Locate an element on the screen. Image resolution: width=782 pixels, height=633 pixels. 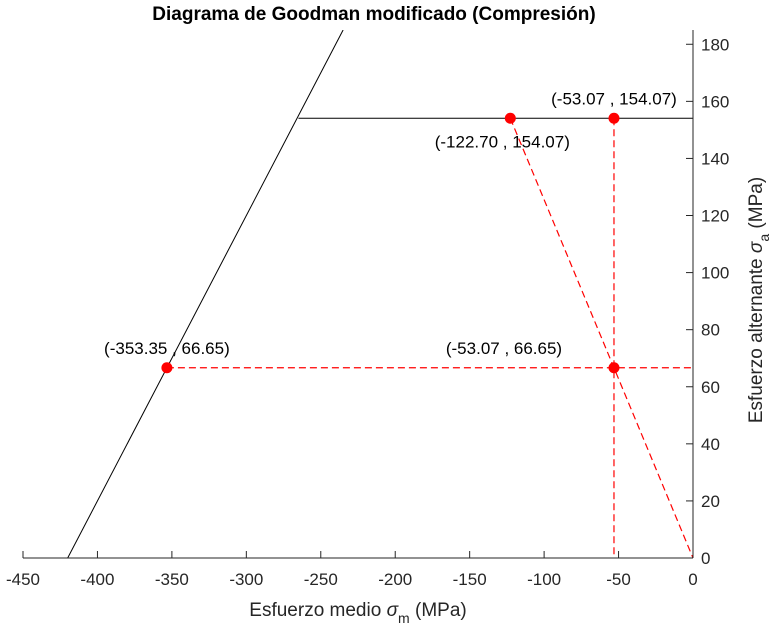
y-tick-label-8: 160 is located at coordinates (715, 101).